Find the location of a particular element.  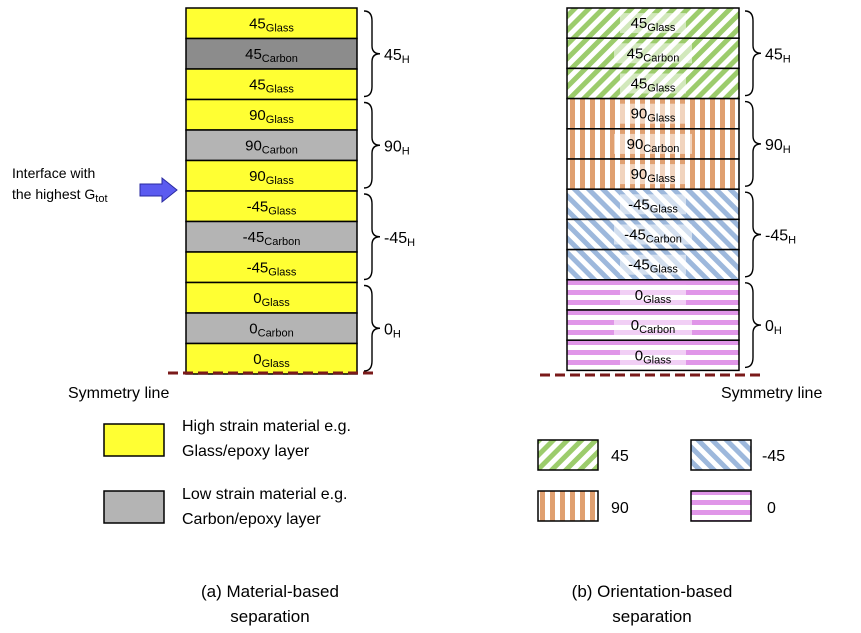

layer-angle: 90 is located at coordinates (253, 145).